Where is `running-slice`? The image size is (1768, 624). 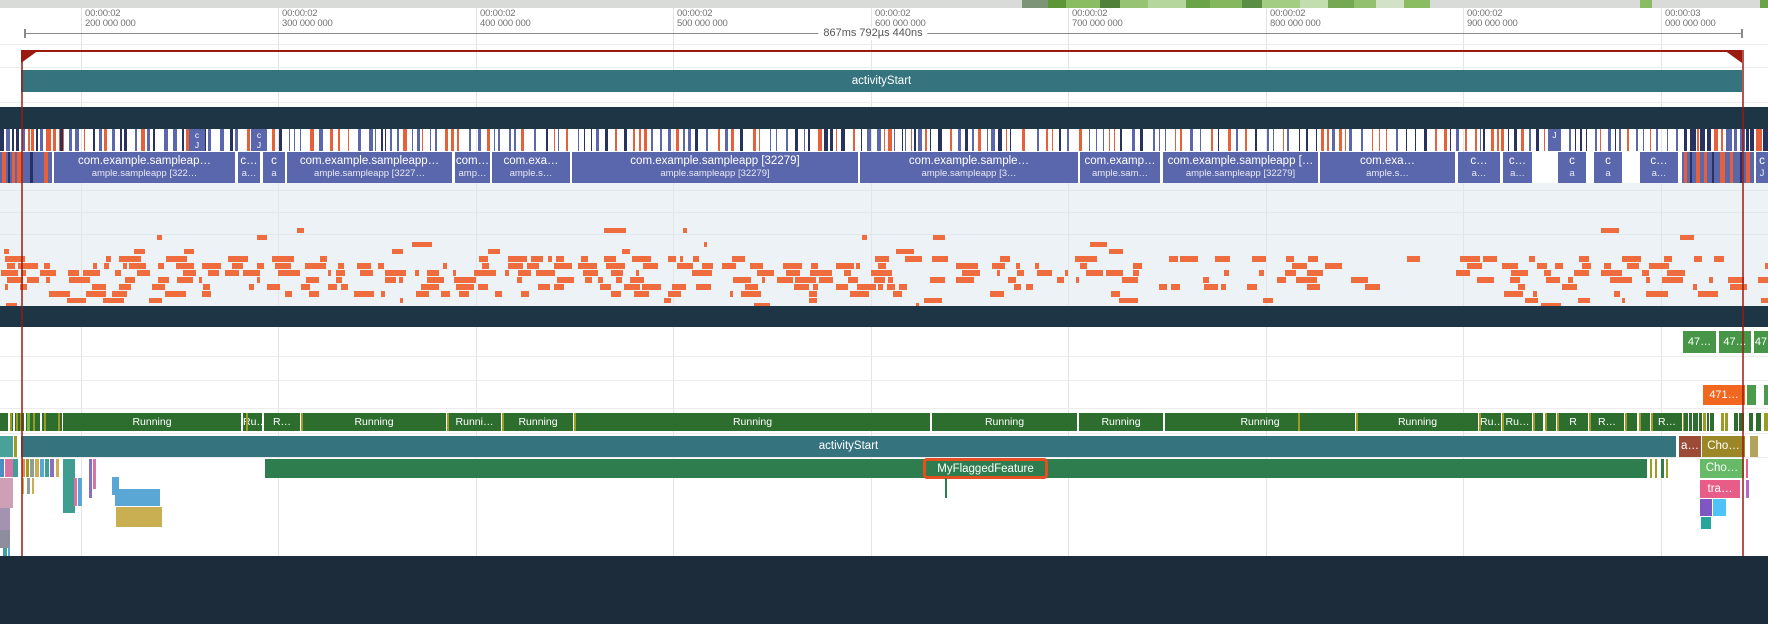
running-slice is located at coordinates (1631, 422).